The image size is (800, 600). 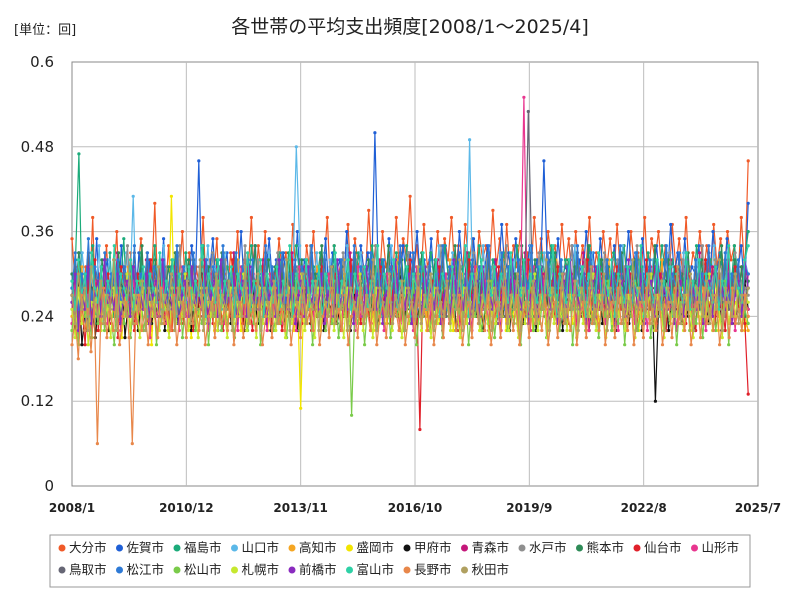 I want to click on legend-label: 水戸市, so click(x=548, y=547).